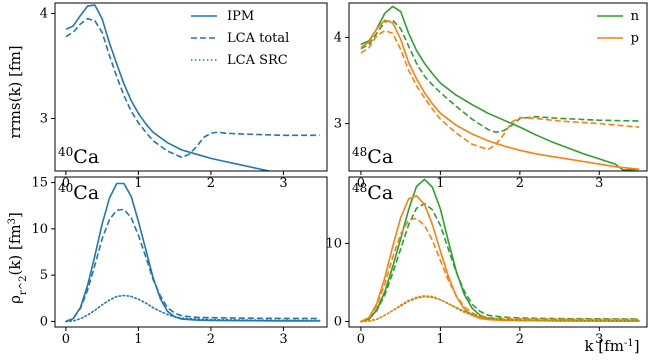 This screenshot has width=667, height=361. What do you see at coordinates (618, 27) in the screenshot?
I see `legend: np` at bounding box center [618, 27].